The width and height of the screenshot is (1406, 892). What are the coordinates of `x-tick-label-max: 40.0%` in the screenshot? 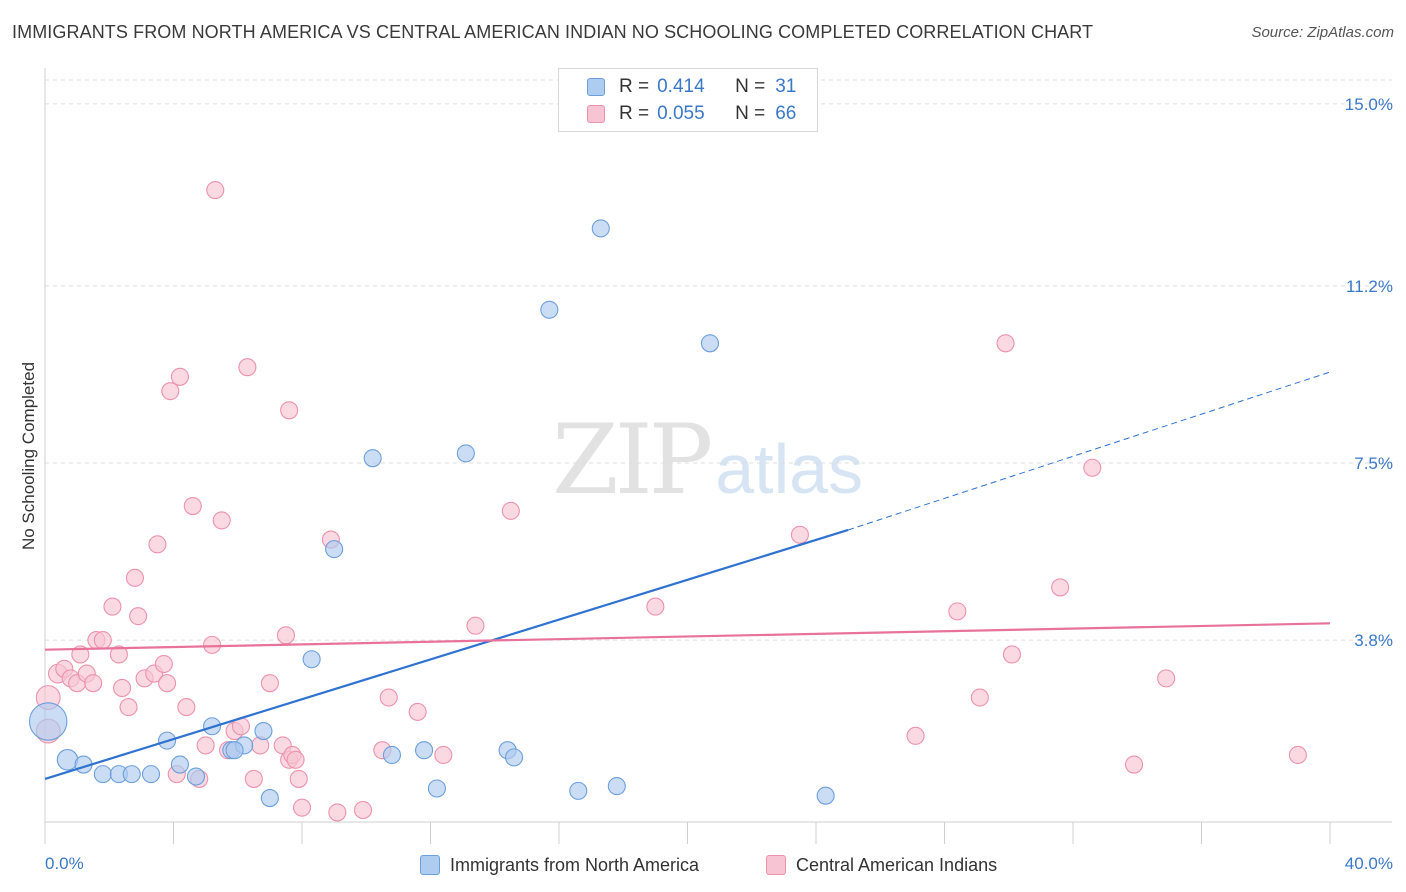 It's located at (1369, 863).